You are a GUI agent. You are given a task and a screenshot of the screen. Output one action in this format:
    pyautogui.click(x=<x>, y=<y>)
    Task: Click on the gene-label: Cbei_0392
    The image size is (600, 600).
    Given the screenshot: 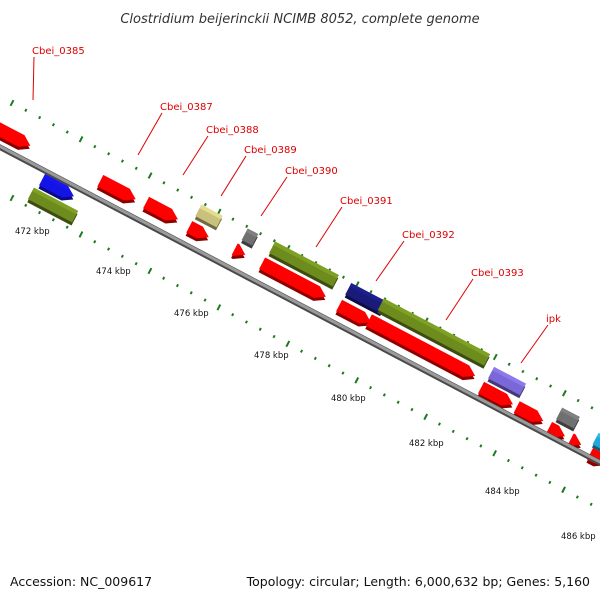 What is the action you would take?
    pyautogui.click(x=428, y=235)
    